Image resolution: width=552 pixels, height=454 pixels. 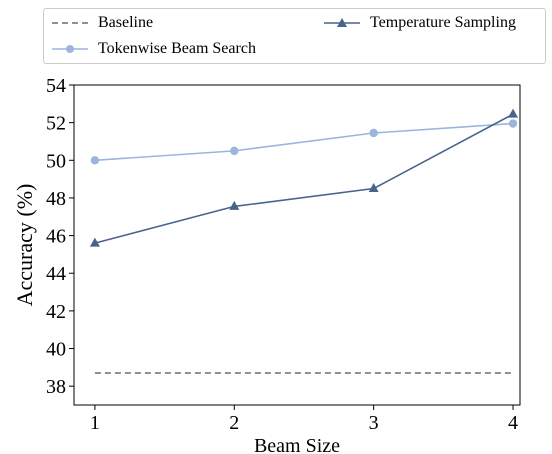 I want to click on x-tick-label: 2, so click(x=234, y=423).